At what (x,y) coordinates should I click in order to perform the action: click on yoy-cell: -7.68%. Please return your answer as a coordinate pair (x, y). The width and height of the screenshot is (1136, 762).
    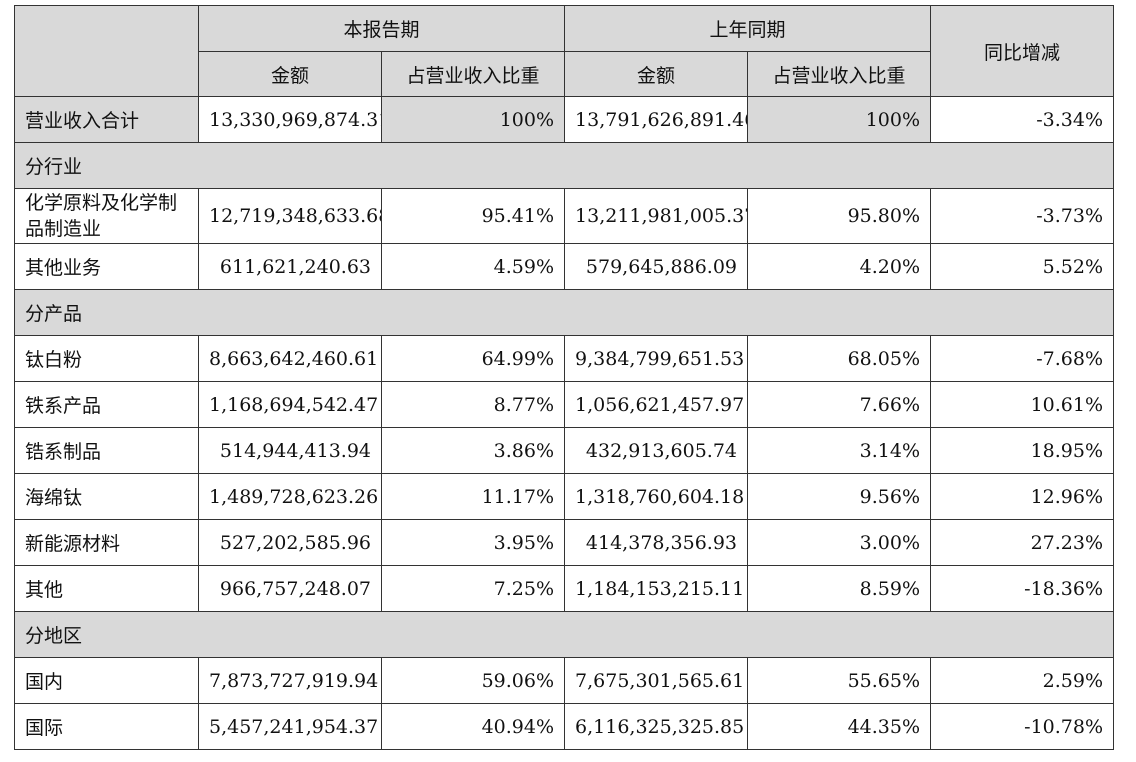
    Looking at the image, I should click on (1022, 358).